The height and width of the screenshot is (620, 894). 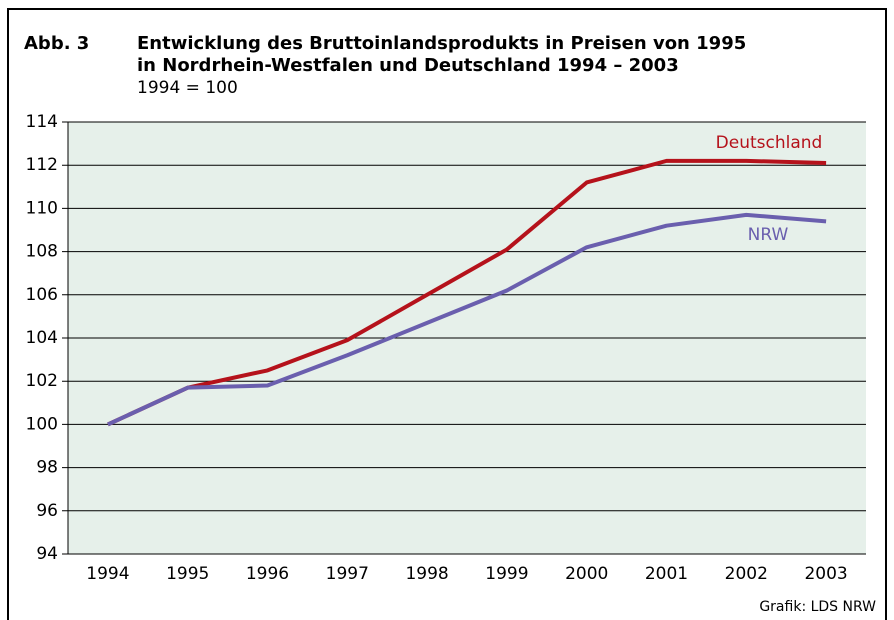 I want to click on y-tick-label: 96, so click(x=47, y=511).